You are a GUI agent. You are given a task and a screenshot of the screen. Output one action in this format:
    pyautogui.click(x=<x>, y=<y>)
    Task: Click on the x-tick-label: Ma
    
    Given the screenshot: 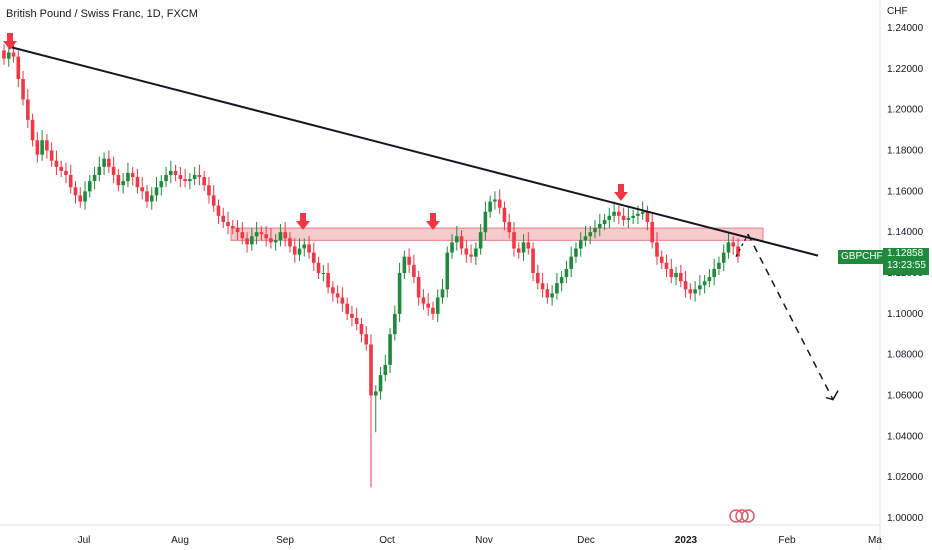 What is the action you would take?
    pyautogui.click(x=875, y=540)
    